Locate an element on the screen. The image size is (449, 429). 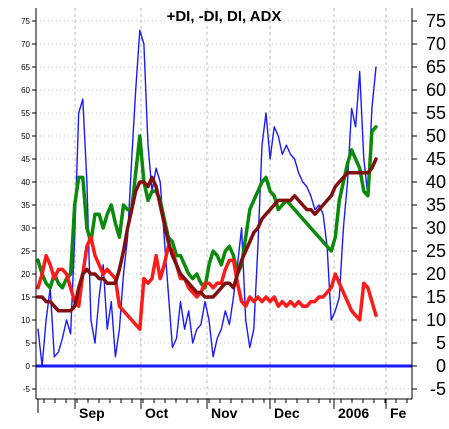
x-tick-label: Sep is located at coordinates (92, 413).